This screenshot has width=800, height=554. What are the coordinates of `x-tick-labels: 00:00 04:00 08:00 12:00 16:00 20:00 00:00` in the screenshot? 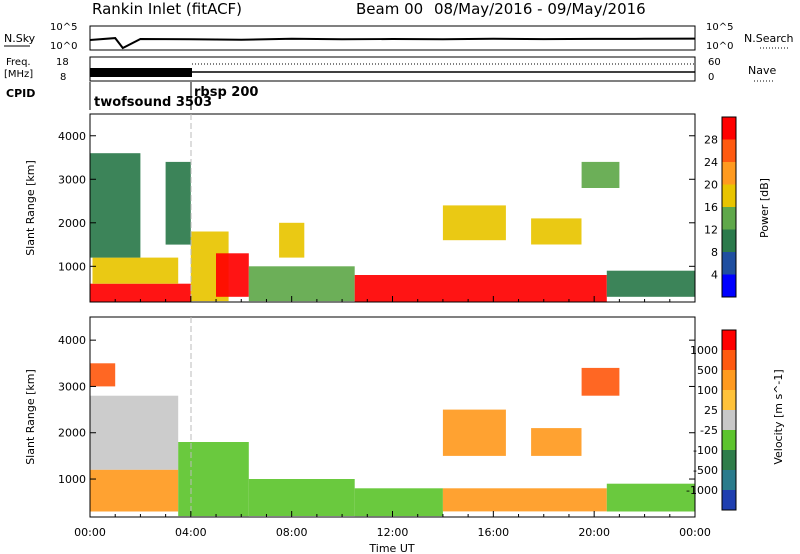 It's located at (392, 532).